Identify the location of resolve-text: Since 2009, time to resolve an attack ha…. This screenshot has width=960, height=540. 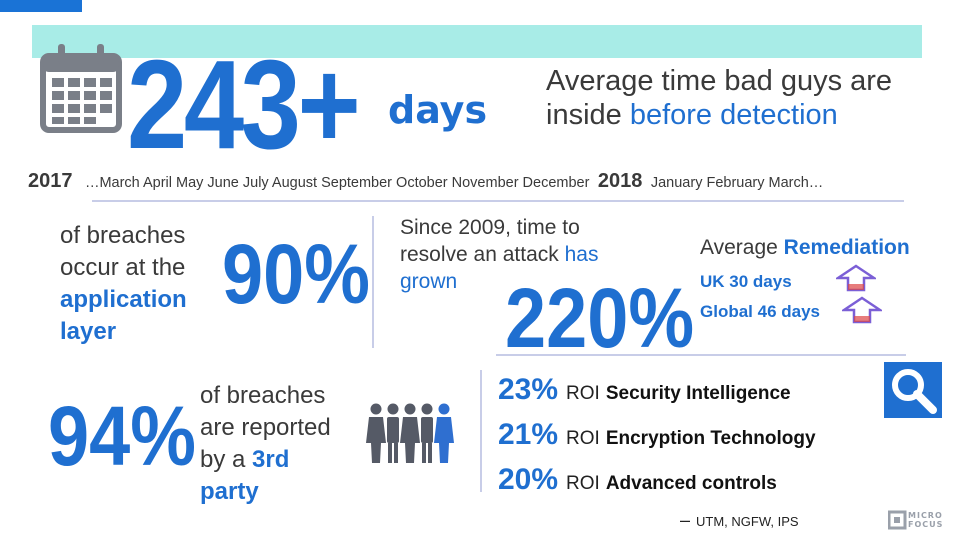
(499, 254).